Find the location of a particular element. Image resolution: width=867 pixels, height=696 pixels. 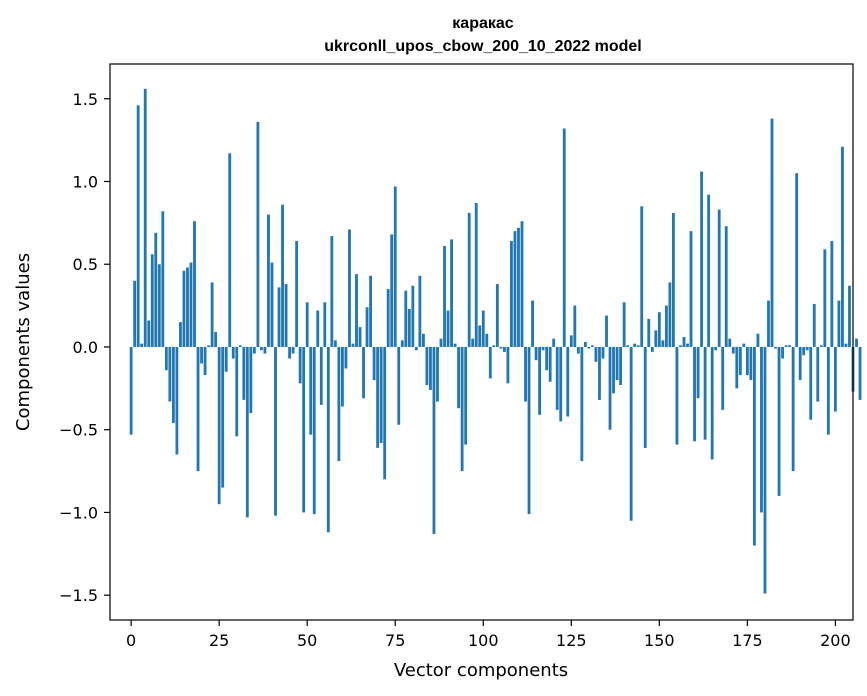

x-axis-ticks: 0 25 50 75 100 125 150 175 200 is located at coordinates (488, 635).